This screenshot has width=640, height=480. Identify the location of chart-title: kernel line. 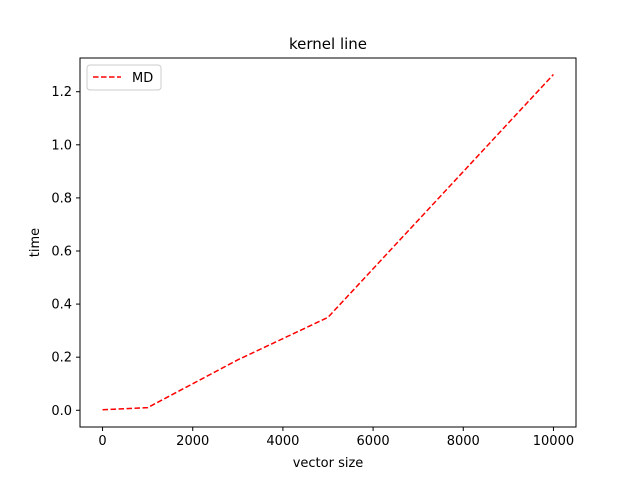
(328, 44).